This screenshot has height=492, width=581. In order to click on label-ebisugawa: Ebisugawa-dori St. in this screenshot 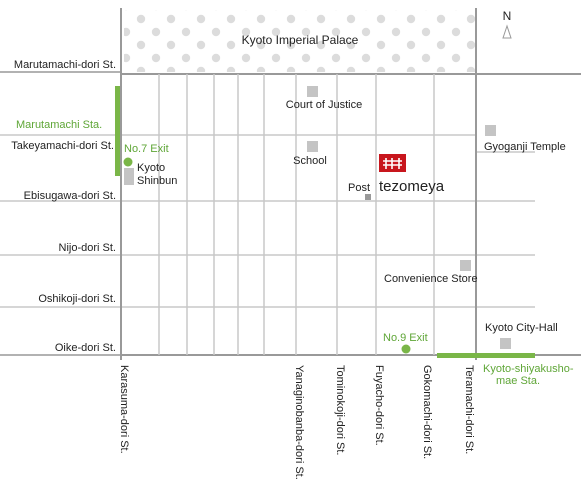, I will do `click(70, 196)`.